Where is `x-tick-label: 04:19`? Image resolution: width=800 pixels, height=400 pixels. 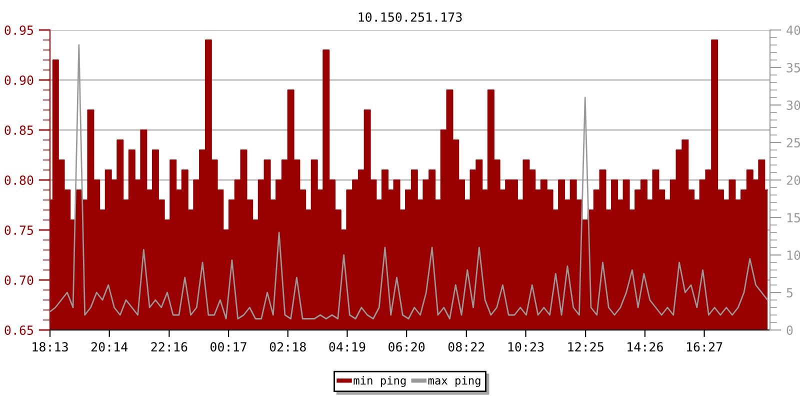
x-tick-label: 04:19 is located at coordinates (347, 347).